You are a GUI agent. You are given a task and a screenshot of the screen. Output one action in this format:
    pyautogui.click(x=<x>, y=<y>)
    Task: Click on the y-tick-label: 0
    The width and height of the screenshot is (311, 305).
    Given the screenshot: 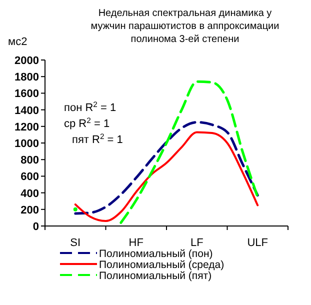 What is the action you would take?
    pyautogui.click(x=35, y=227)
    